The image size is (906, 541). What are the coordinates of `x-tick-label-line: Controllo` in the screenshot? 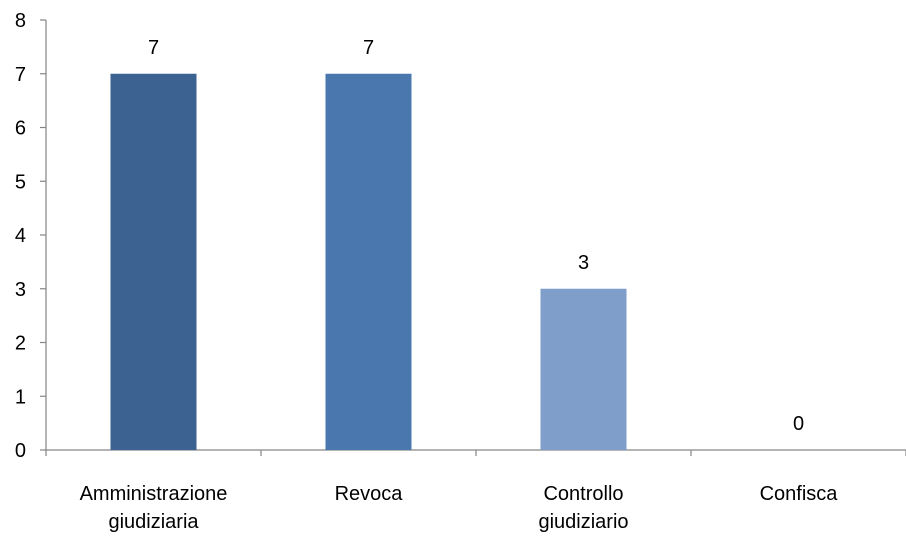 It's located at (583, 494).